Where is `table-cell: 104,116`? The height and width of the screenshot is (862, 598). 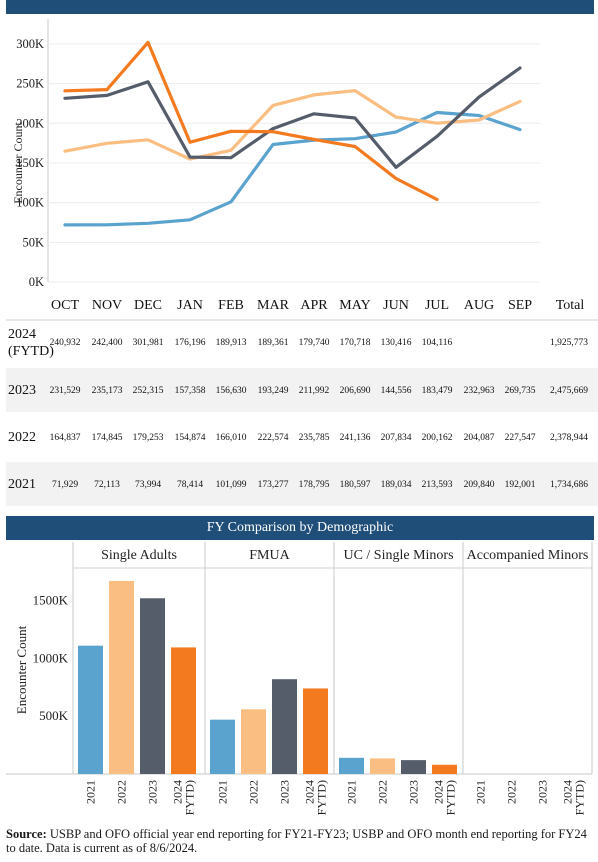 table-cell: 104,116 is located at coordinates (437, 343).